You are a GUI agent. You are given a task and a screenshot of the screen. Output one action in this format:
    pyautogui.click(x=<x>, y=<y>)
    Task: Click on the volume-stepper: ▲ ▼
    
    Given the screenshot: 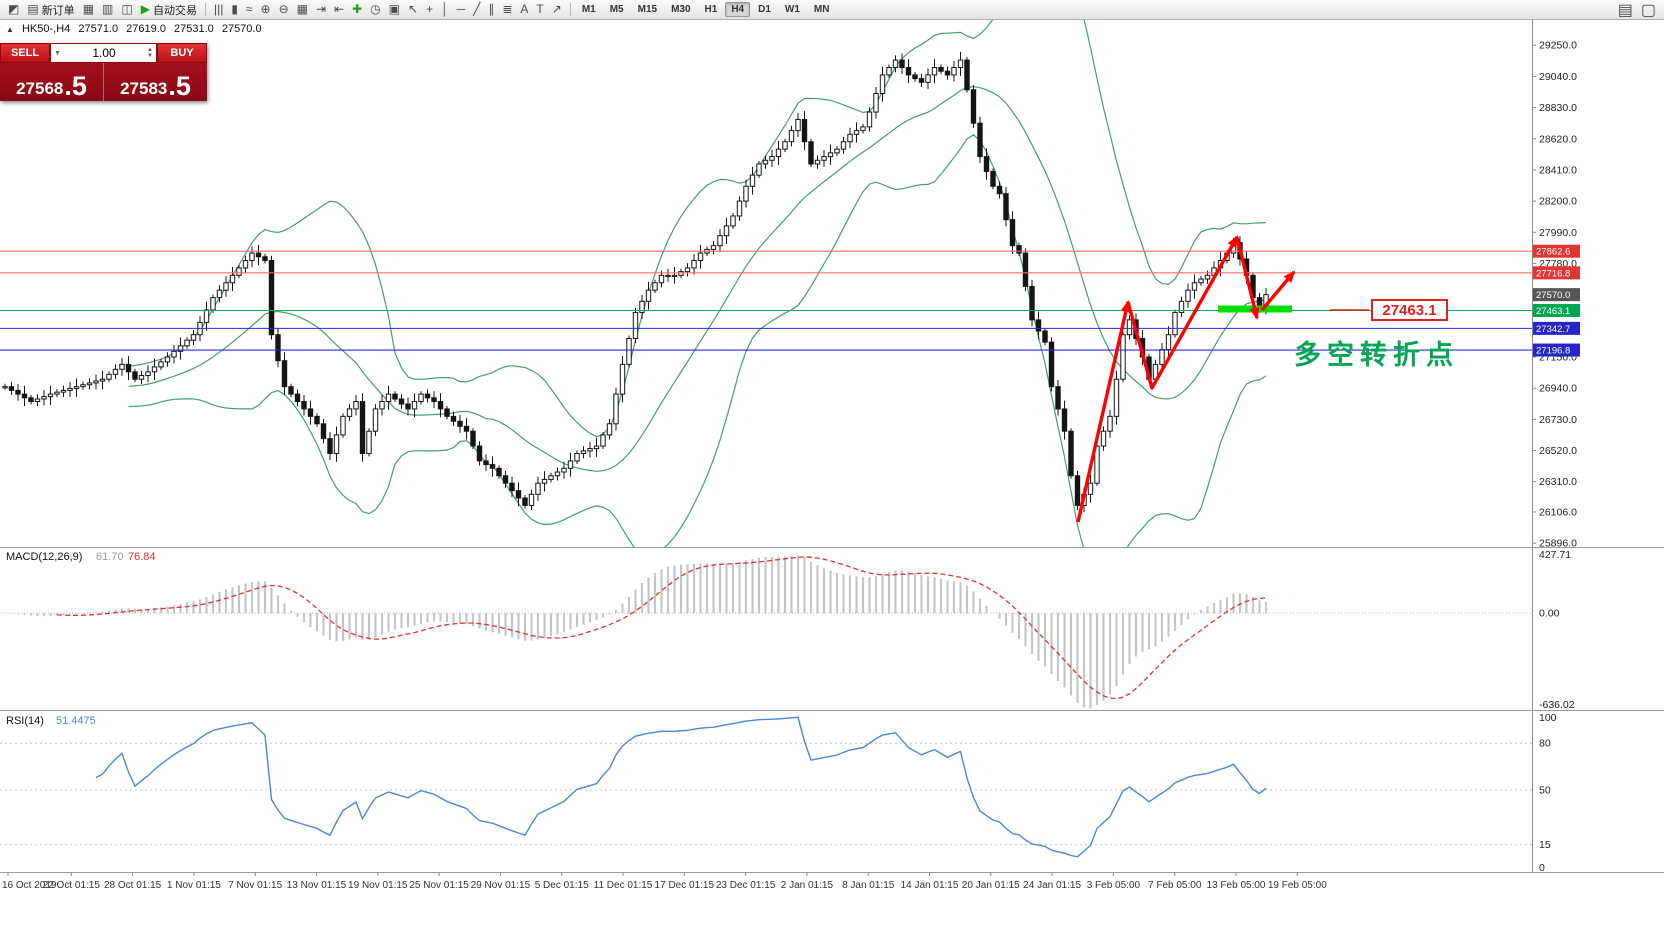 What is the action you would take?
    pyautogui.click(x=150, y=53)
    